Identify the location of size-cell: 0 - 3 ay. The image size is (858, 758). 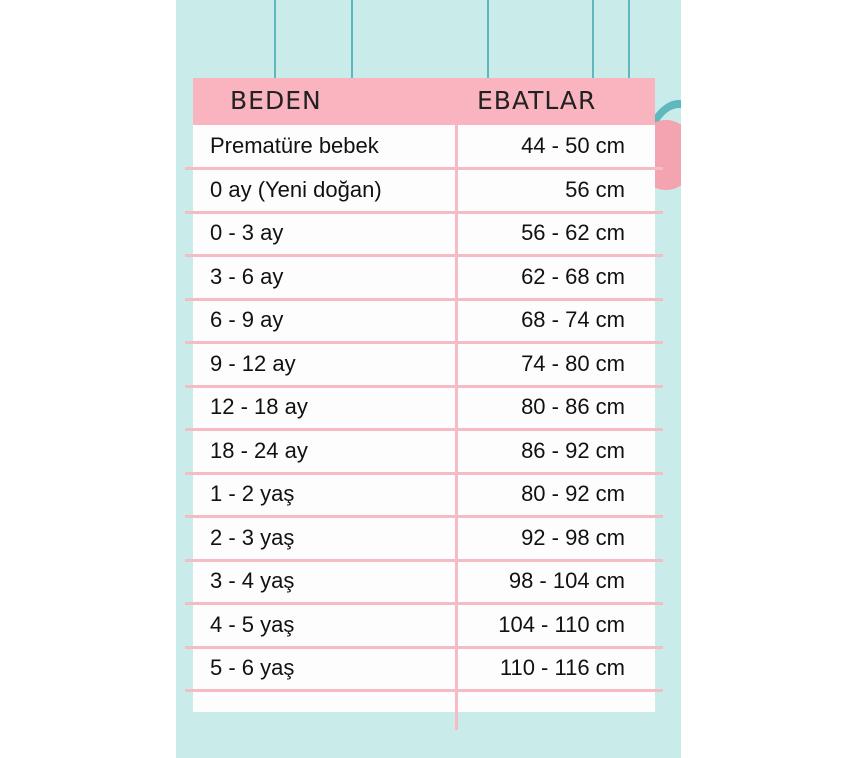
(247, 232).